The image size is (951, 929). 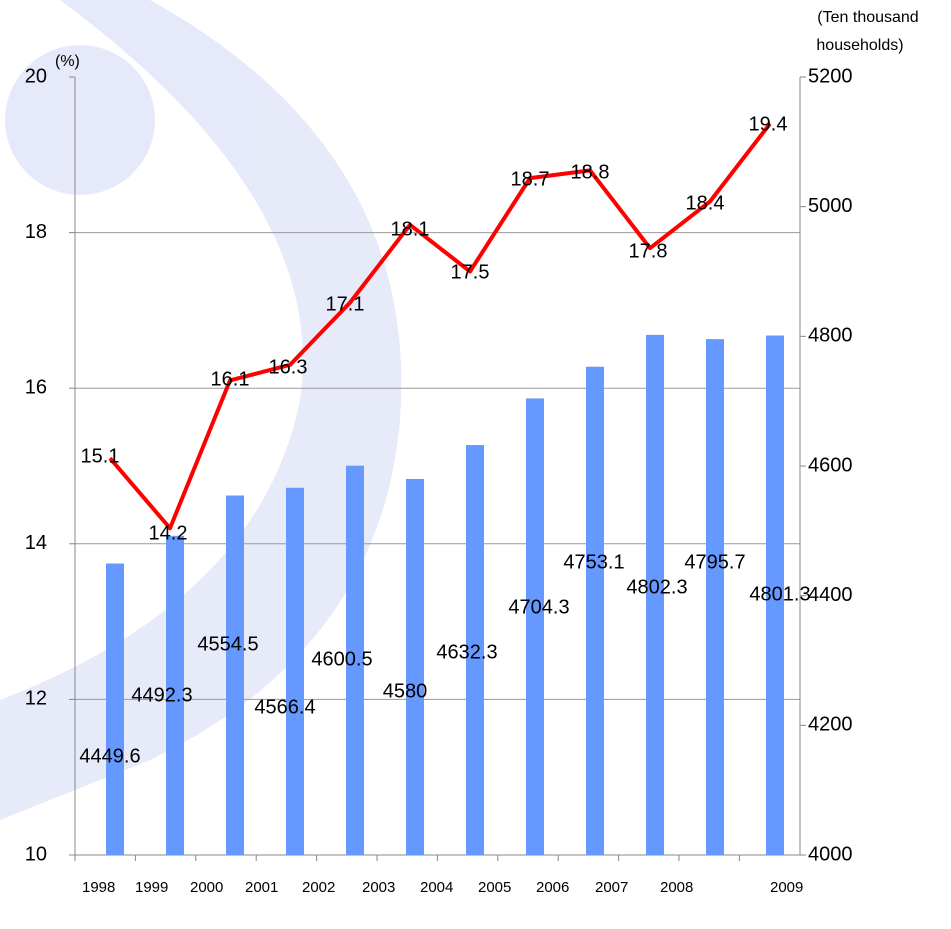 What do you see at coordinates (168, 533) in the screenshot?
I see `data-label: 14.2` at bounding box center [168, 533].